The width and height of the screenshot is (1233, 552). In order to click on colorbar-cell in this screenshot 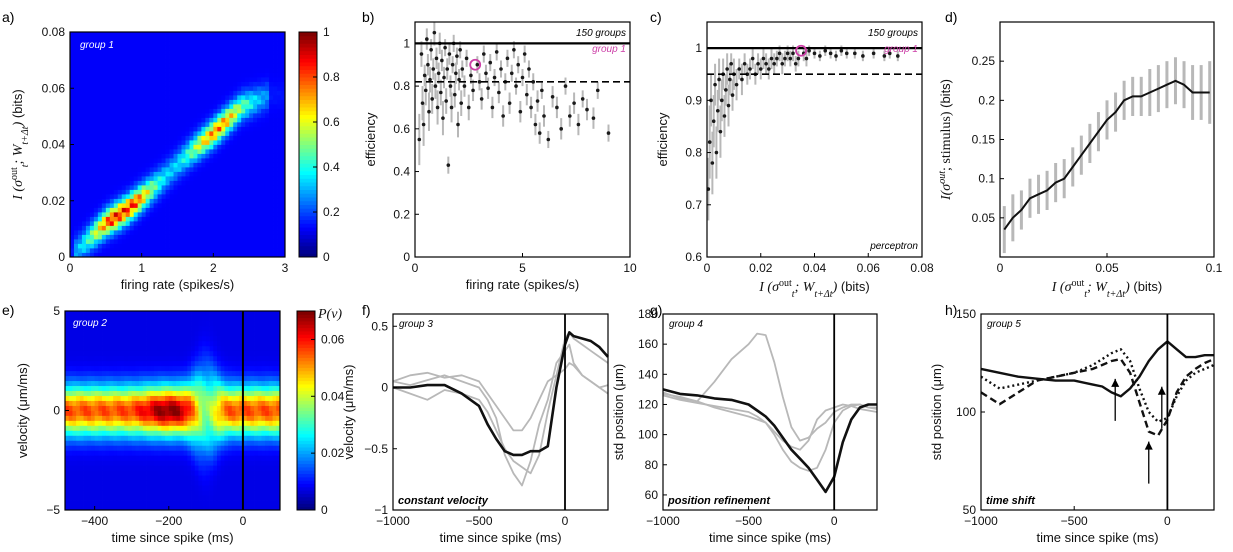, I will do `click(308, 101)`.